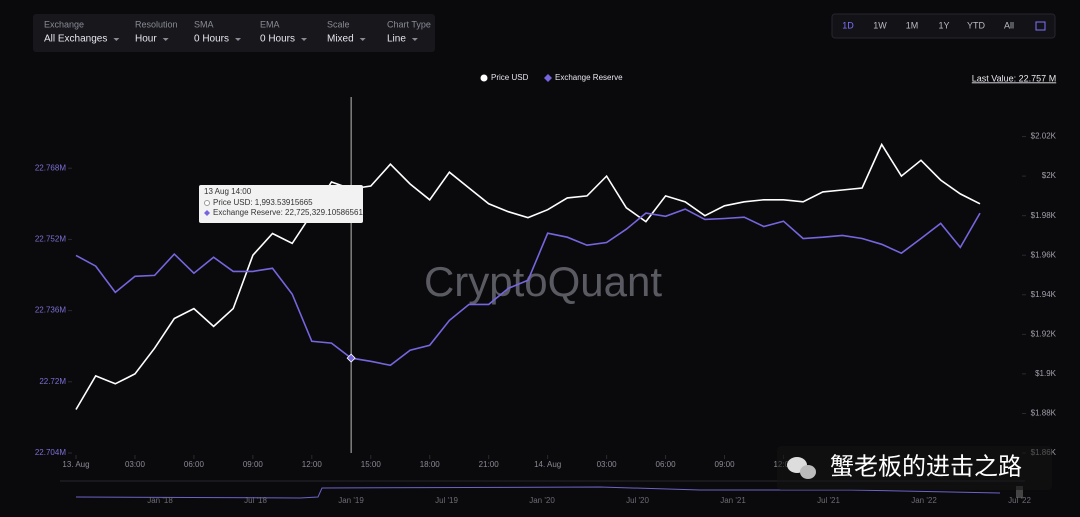 The image size is (1080, 517). What do you see at coordinates (312, 464) in the screenshot?
I see `x-tick-label: 12:00` at bounding box center [312, 464].